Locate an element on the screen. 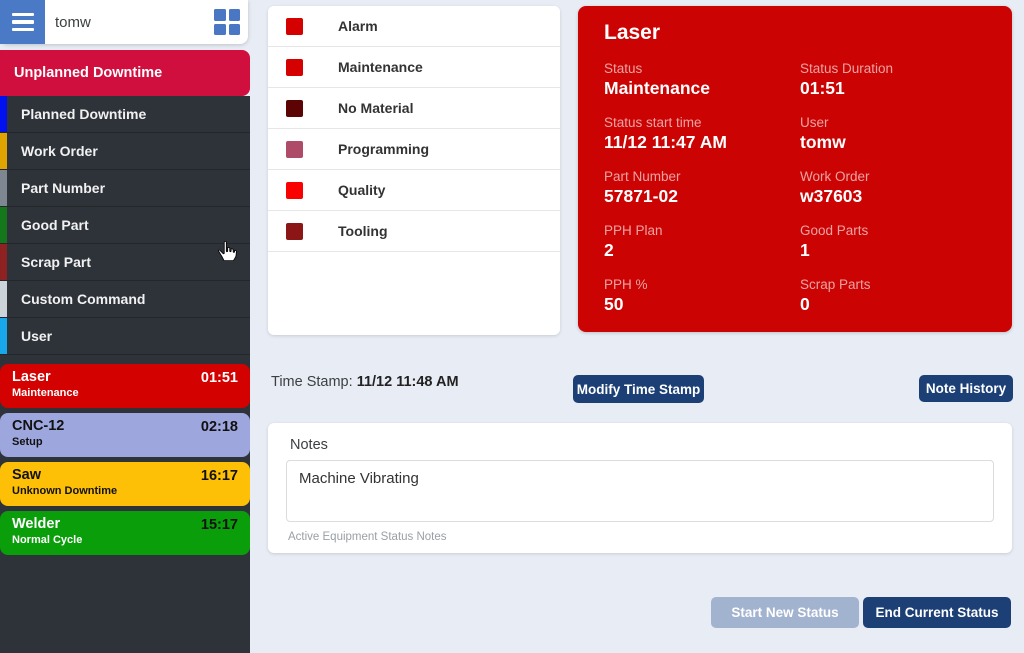 This screenshot has height=653, width=1024. field-good-parts: Good Parts 1 is located at coordinates (834, 241).